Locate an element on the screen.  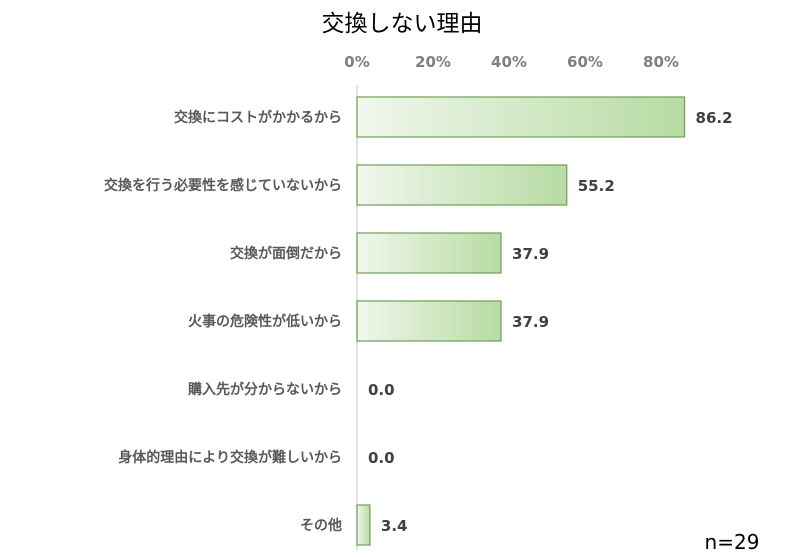
category-label: 身体的理由により交換が難しいから is located at coordinates (230, 457).